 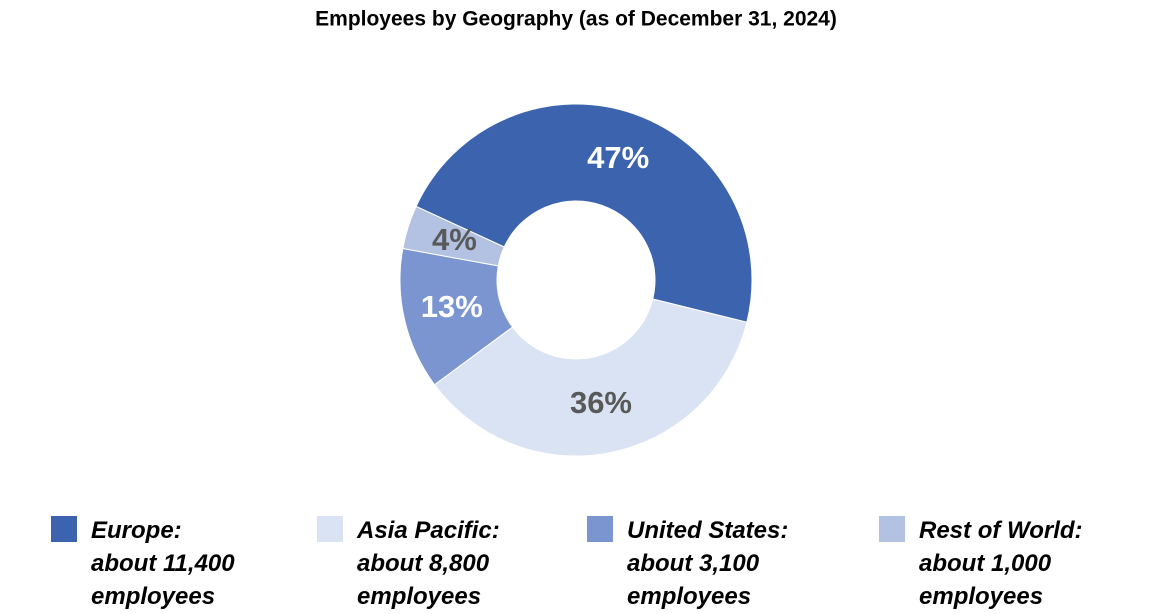 I want to click on legend-text: Europe: about 11,400 employees, so click(x=186, y=563).